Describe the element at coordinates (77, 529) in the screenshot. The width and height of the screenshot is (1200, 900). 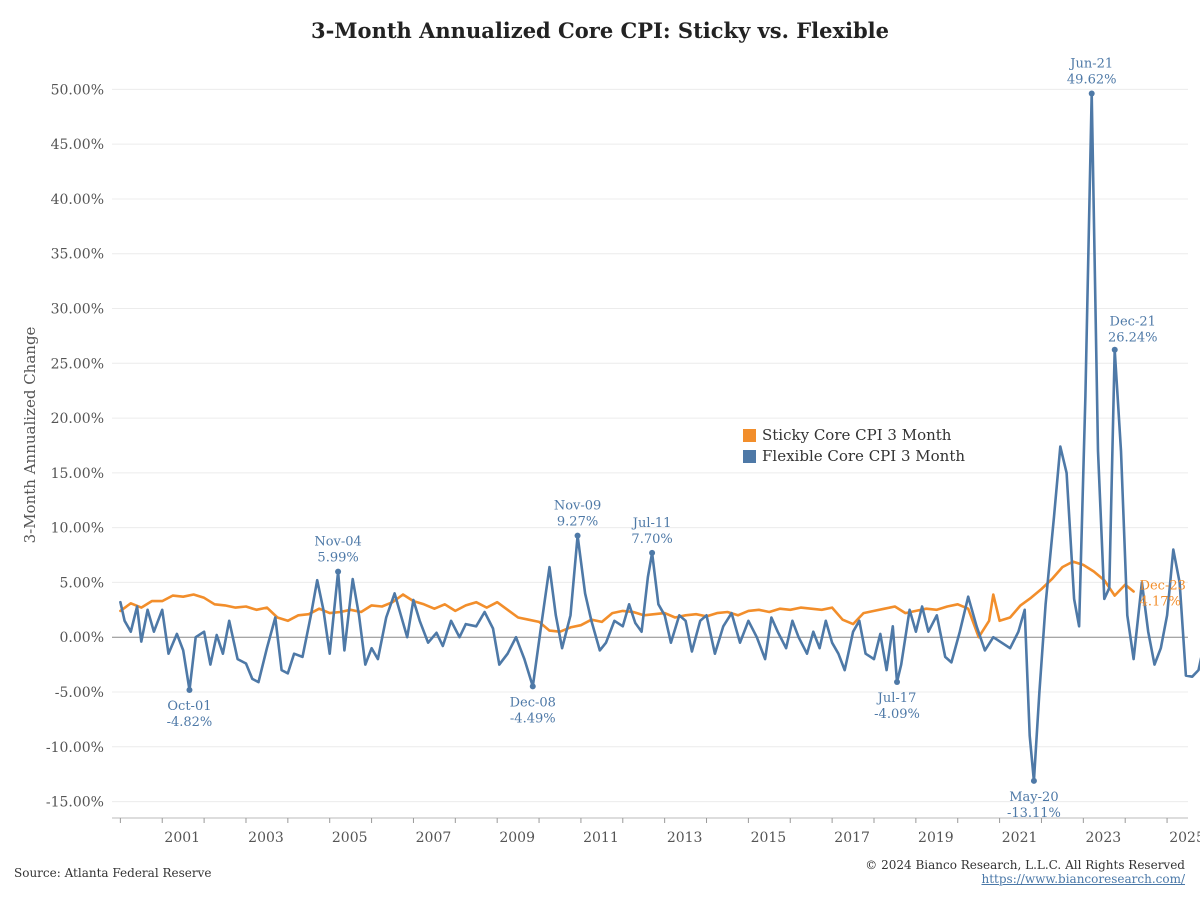
I see `y-tick-label: 10.00%` at that location.